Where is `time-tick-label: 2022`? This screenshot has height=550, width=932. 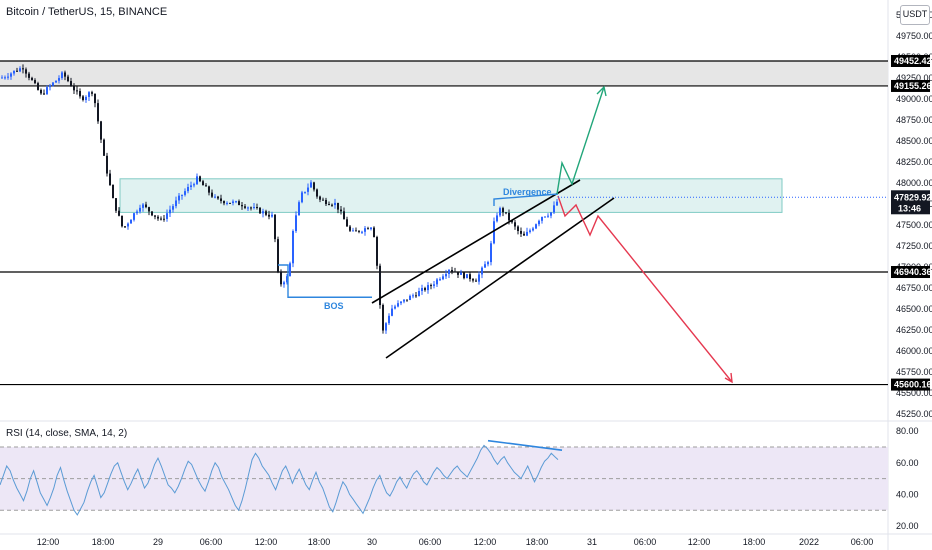
time-tick-label: 2022 is located at coordinates (809, 542).